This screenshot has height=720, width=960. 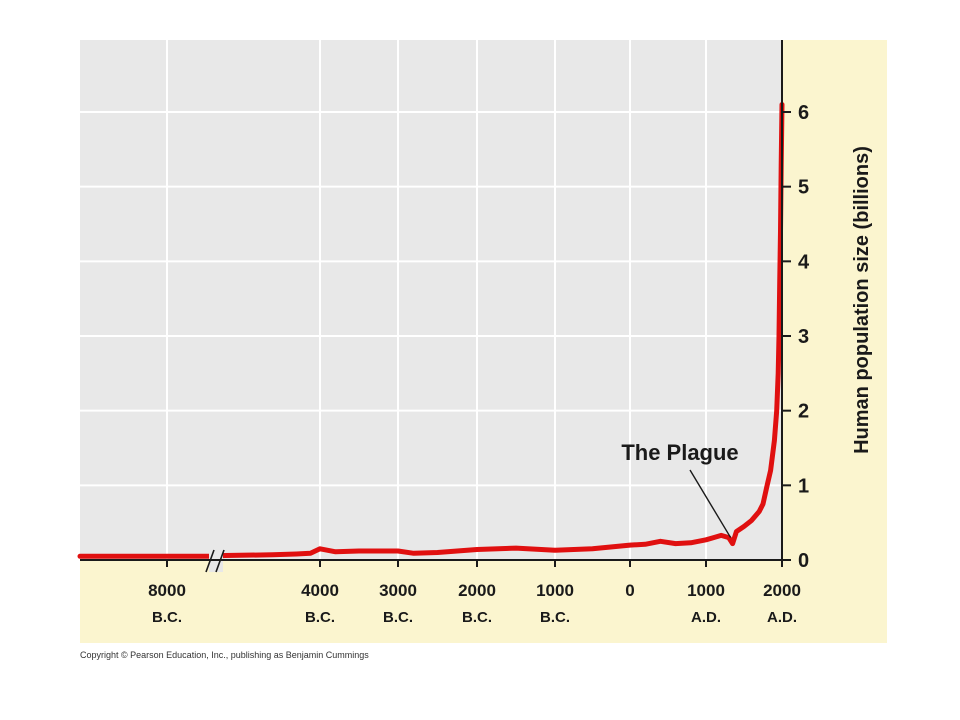 What do you see at coordinates (680, 489) in the screenshot?
I see `annotation-group: The Plague` at bounding box center [680, 489].